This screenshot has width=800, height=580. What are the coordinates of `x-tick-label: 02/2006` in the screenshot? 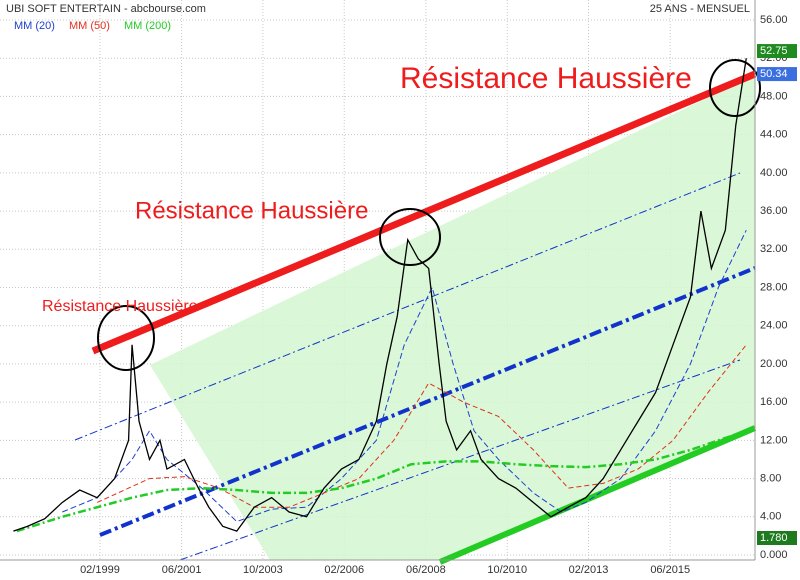 It's located at (344, 570).